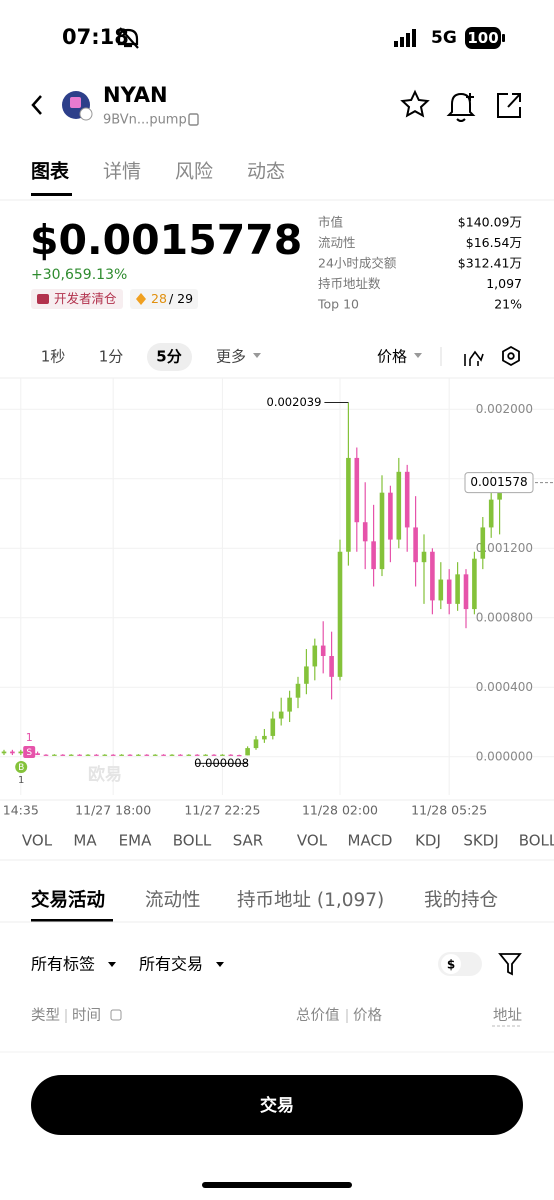 The image size is (554, 1200). What do you see at coordinates (122, 172) in the screenshot?
I see `tab: 详情` at bounding box center [122, 172].